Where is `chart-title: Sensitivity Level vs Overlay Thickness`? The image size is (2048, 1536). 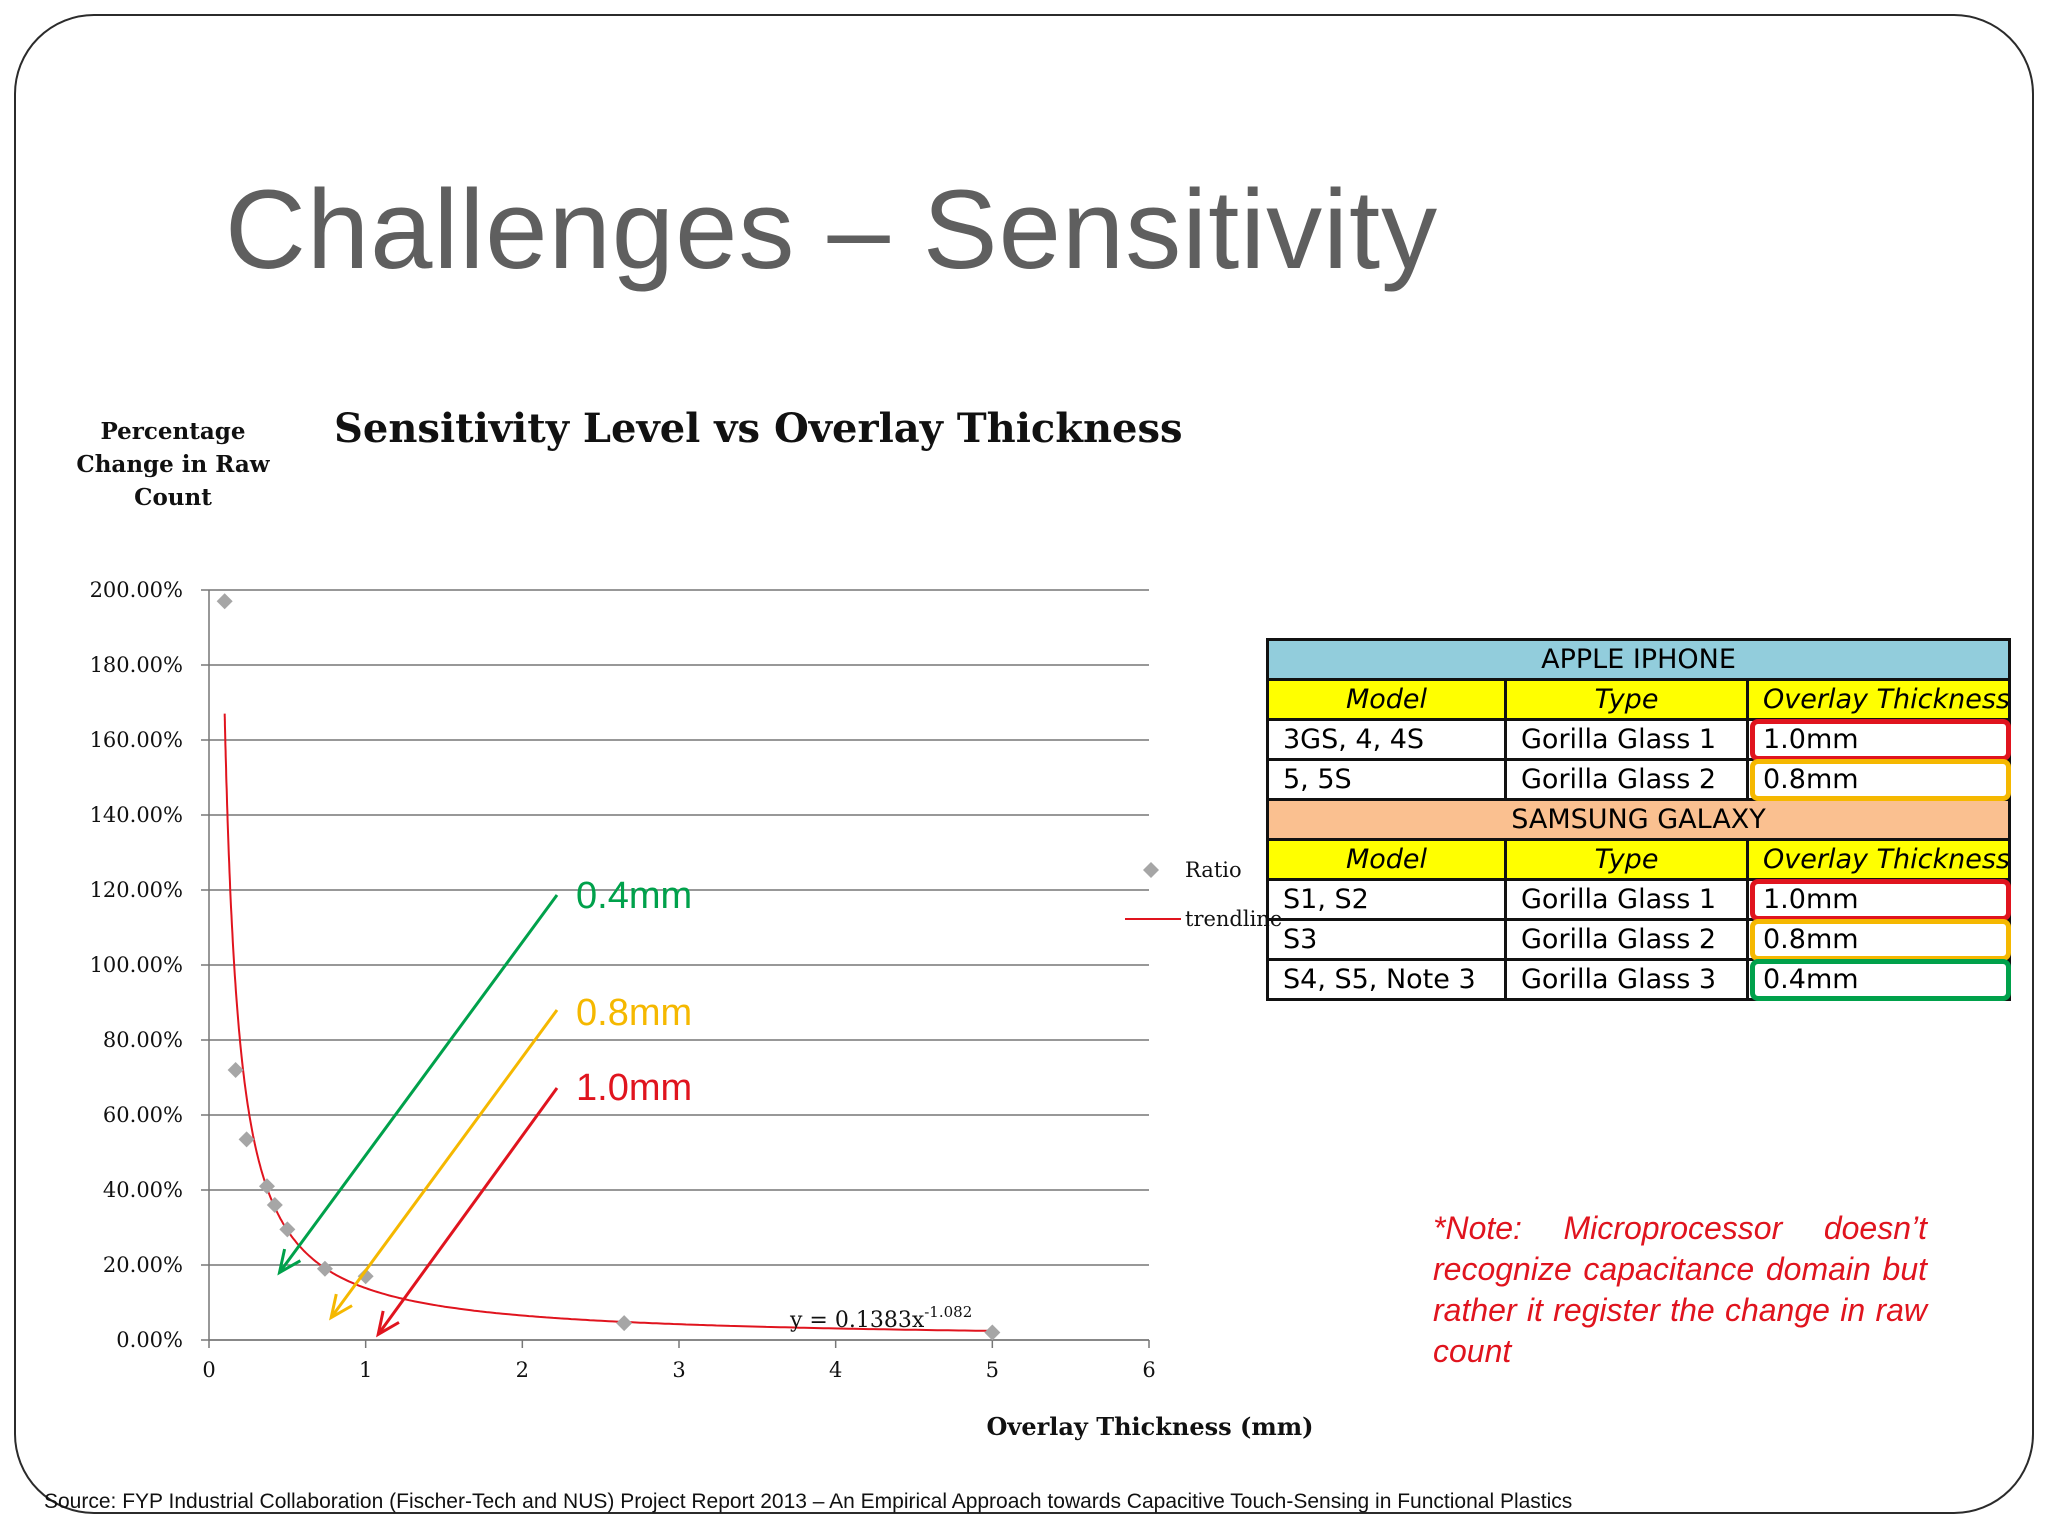 chart-title: Sensitivity Level vs Overlay Thickness is located at coordinates (758, 428).